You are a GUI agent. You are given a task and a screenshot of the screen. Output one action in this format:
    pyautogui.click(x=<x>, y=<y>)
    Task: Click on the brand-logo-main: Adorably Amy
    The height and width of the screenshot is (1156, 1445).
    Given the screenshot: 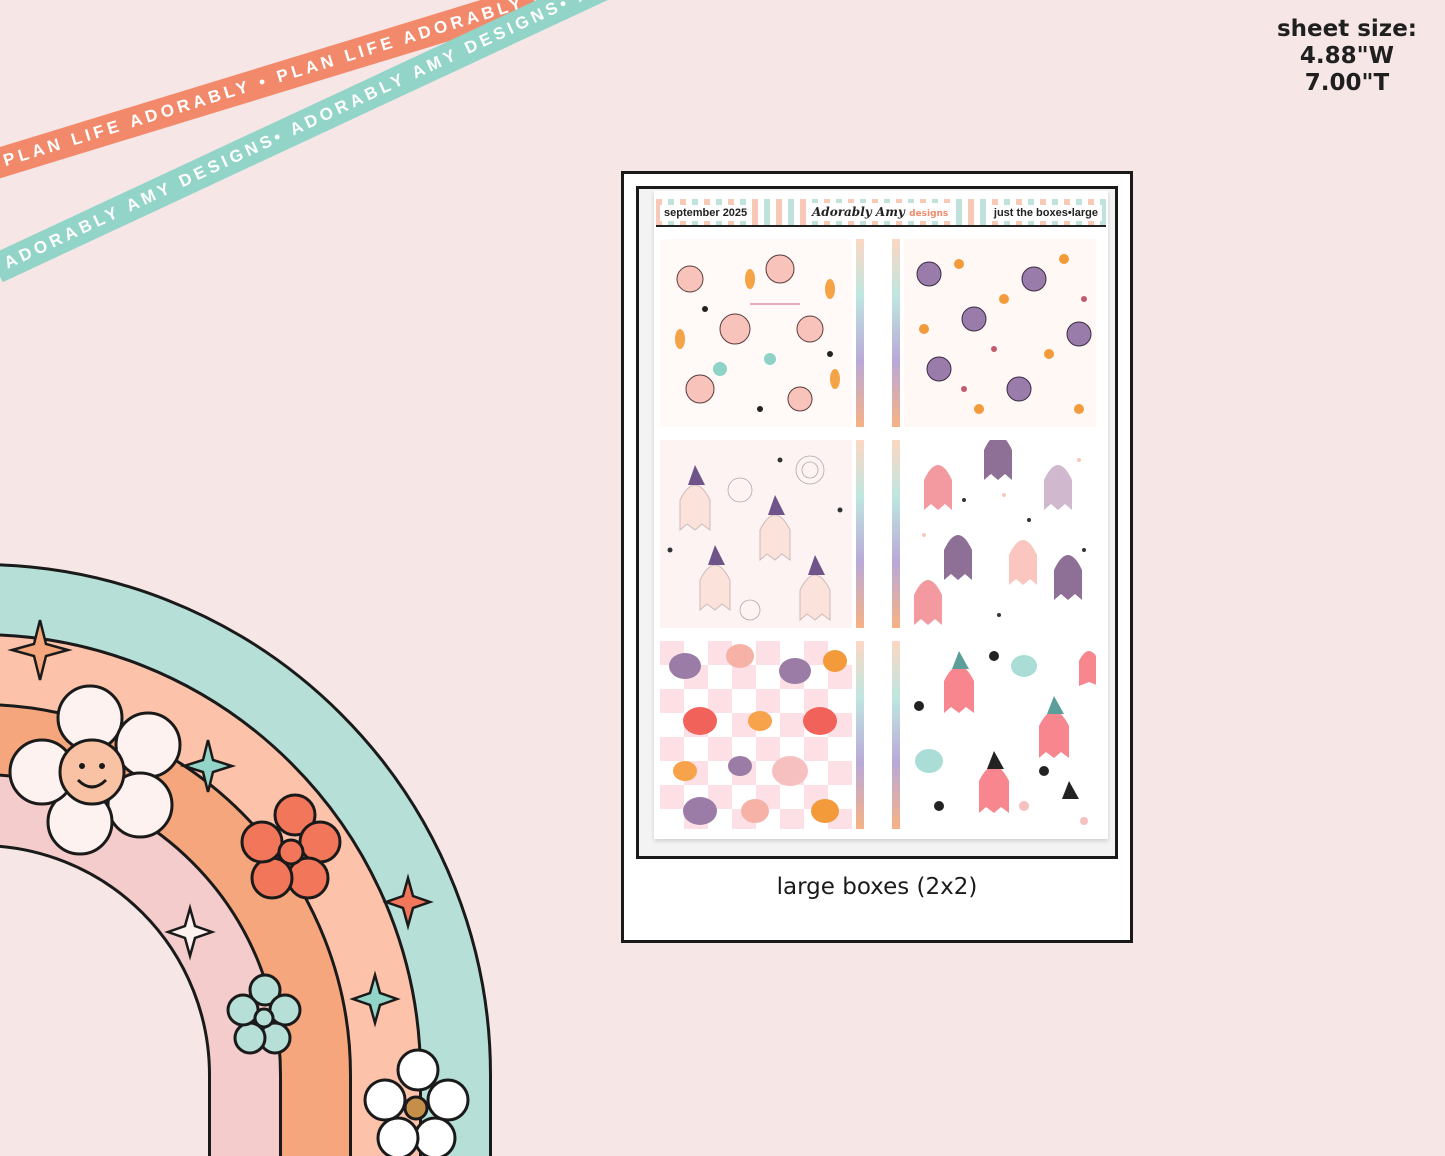 What is the action you would take?
    pyautogui.click(x=858, y=212)
    